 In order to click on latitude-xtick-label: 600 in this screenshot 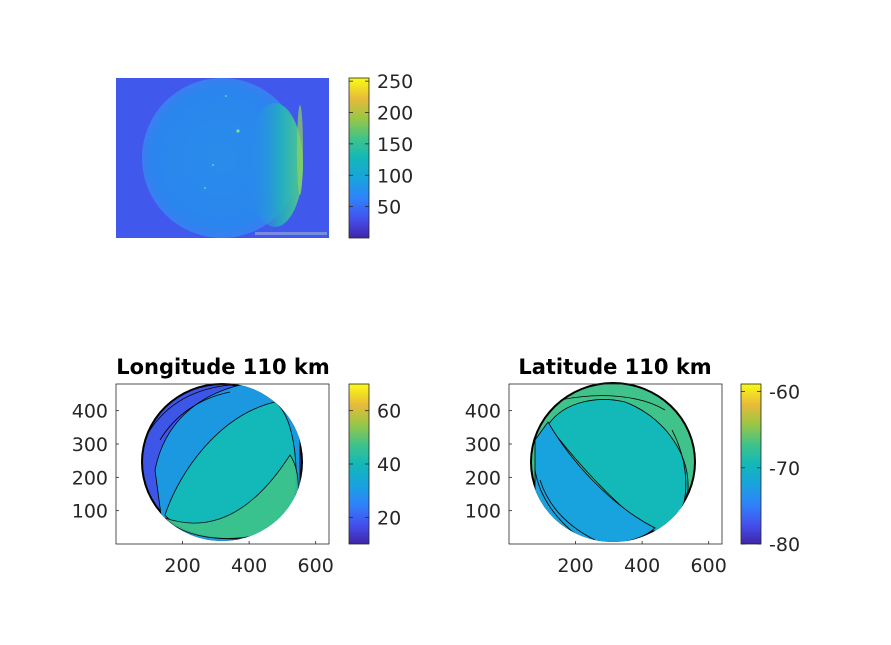, I will do `click(709, 566)`.